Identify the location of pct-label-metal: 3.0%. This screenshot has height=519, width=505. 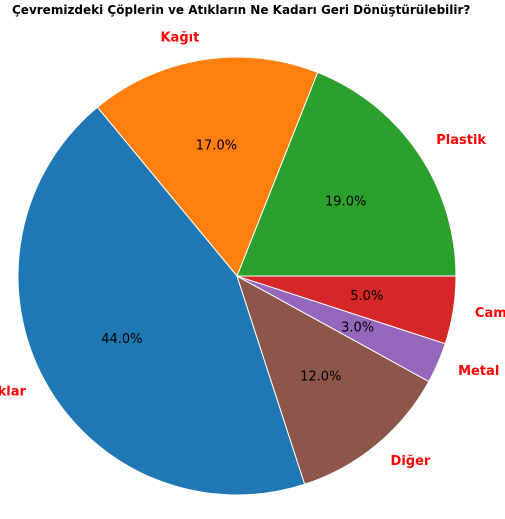
(357, 328).